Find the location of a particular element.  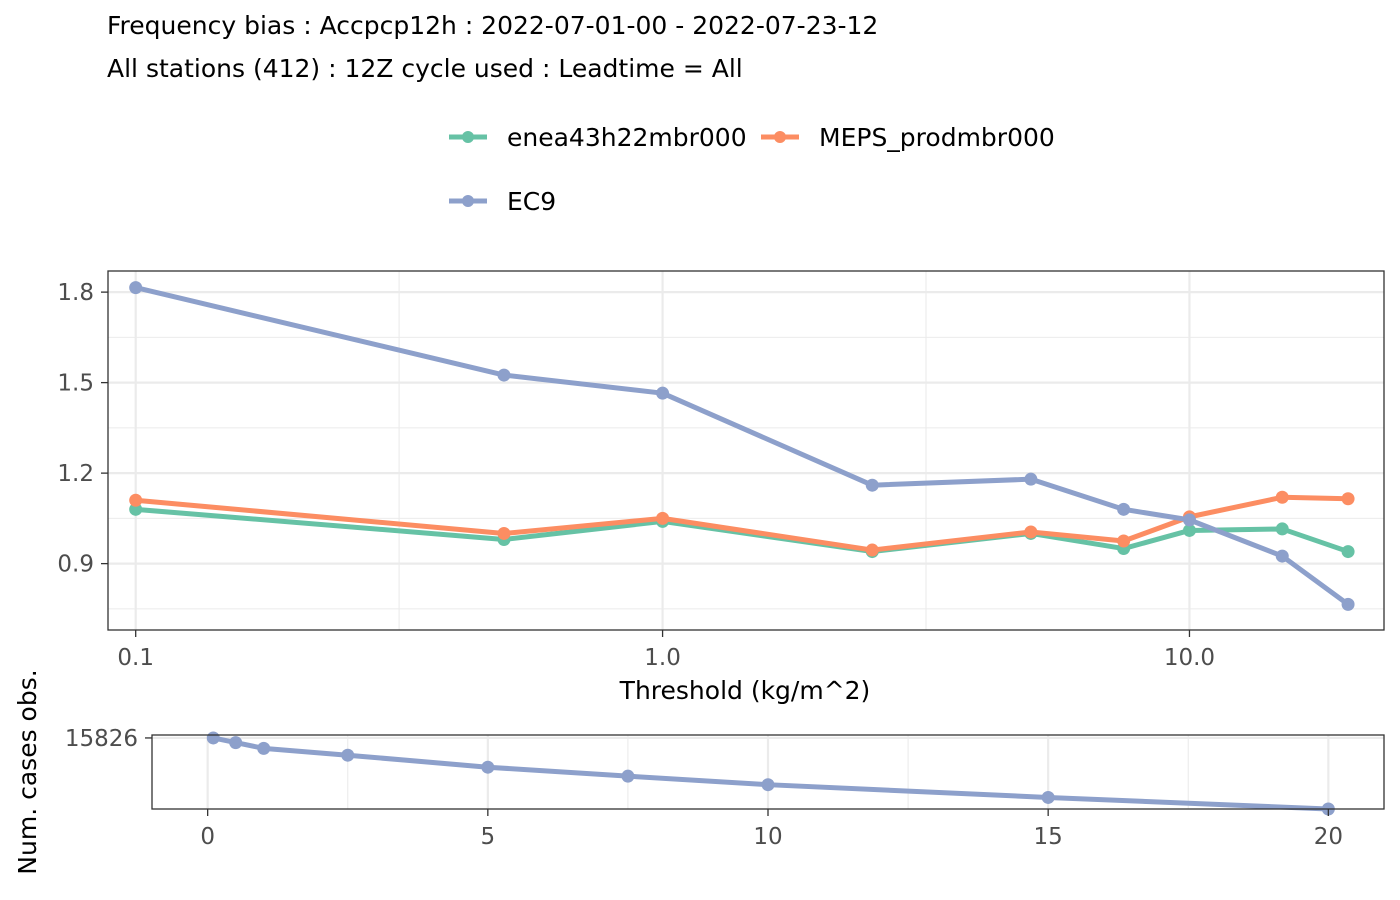

legend-item-enea43h22mbr000: enea43h22mbr000 is located at coordinates (598, 137).